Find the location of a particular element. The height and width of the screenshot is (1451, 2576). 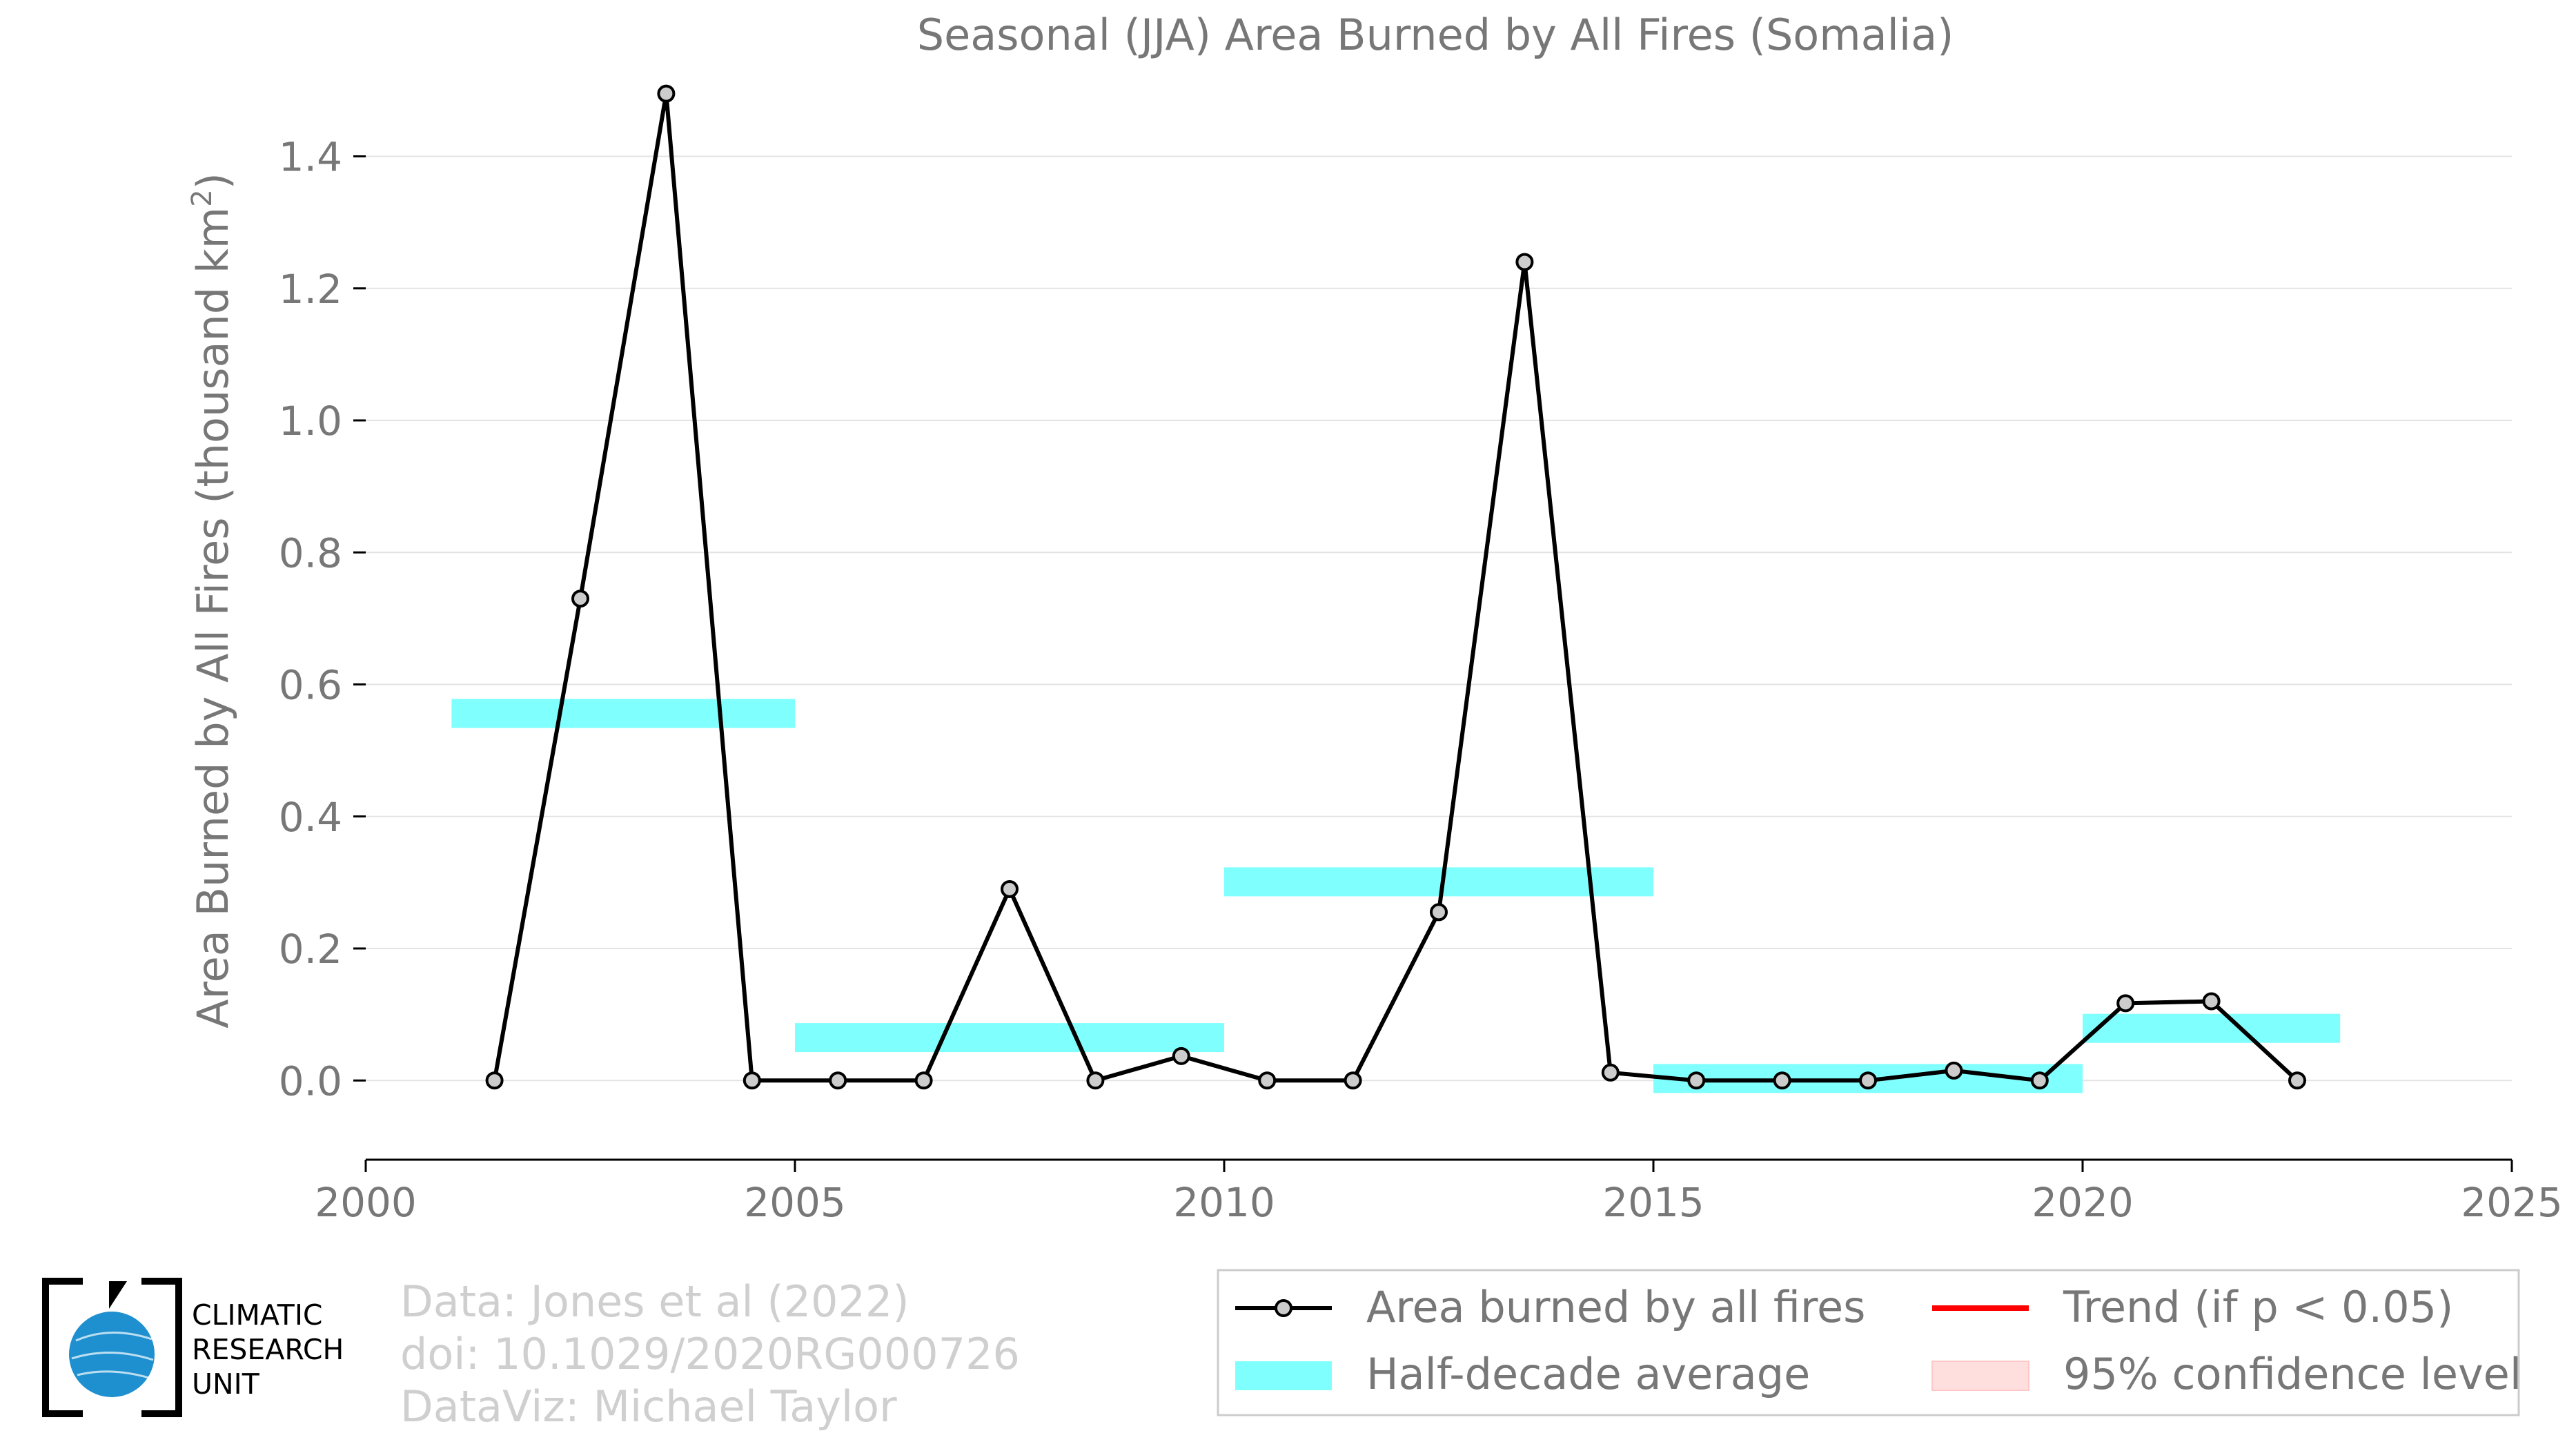

legend-frame is located at coordinates (1868, 1342).